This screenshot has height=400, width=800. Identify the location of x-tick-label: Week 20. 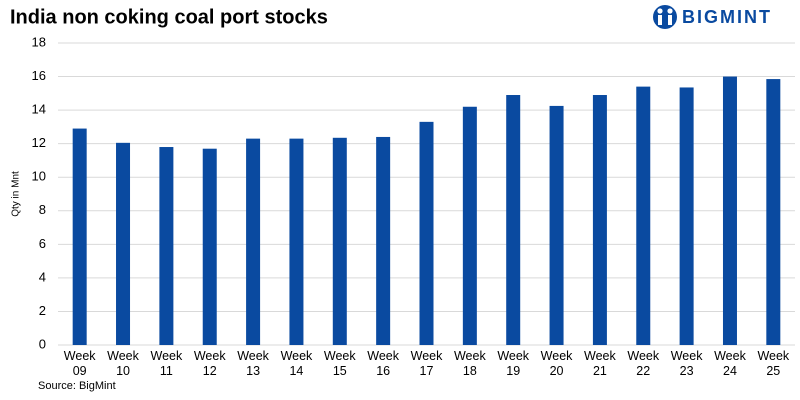
(556, 363).